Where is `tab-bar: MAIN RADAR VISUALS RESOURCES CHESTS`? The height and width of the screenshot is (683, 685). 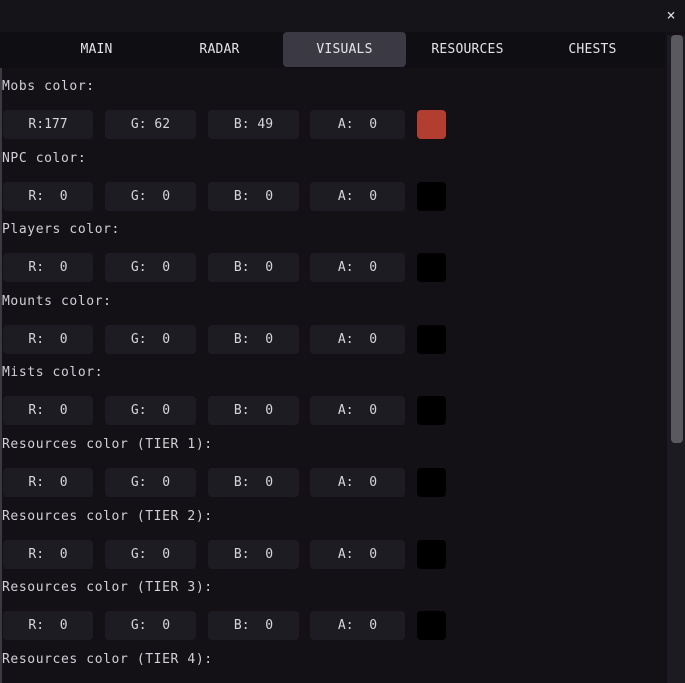 tab-bar: MAIN RADAR VISUALS RESOURCES CHESTS is located at coordinates (332, 50).